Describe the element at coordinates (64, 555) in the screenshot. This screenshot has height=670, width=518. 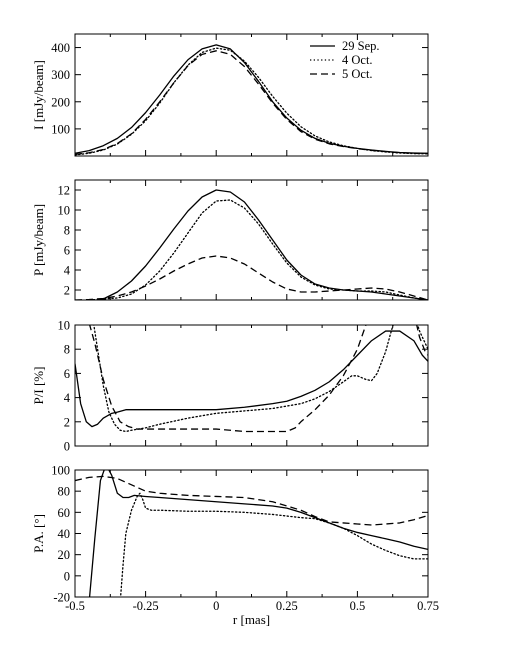
I see `y-tick-label: 20` at that location.